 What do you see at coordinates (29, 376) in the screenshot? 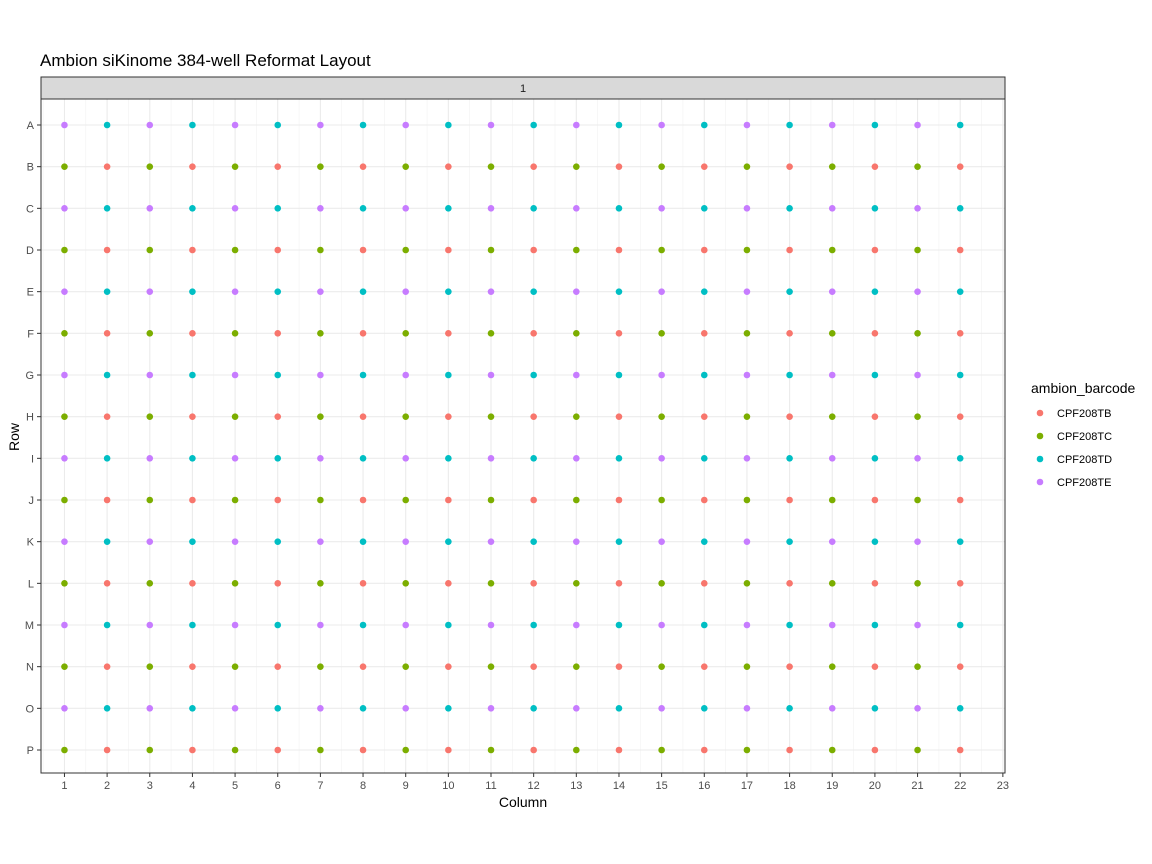
I see `y-tick-label: G` at bounding box center [29, 376].